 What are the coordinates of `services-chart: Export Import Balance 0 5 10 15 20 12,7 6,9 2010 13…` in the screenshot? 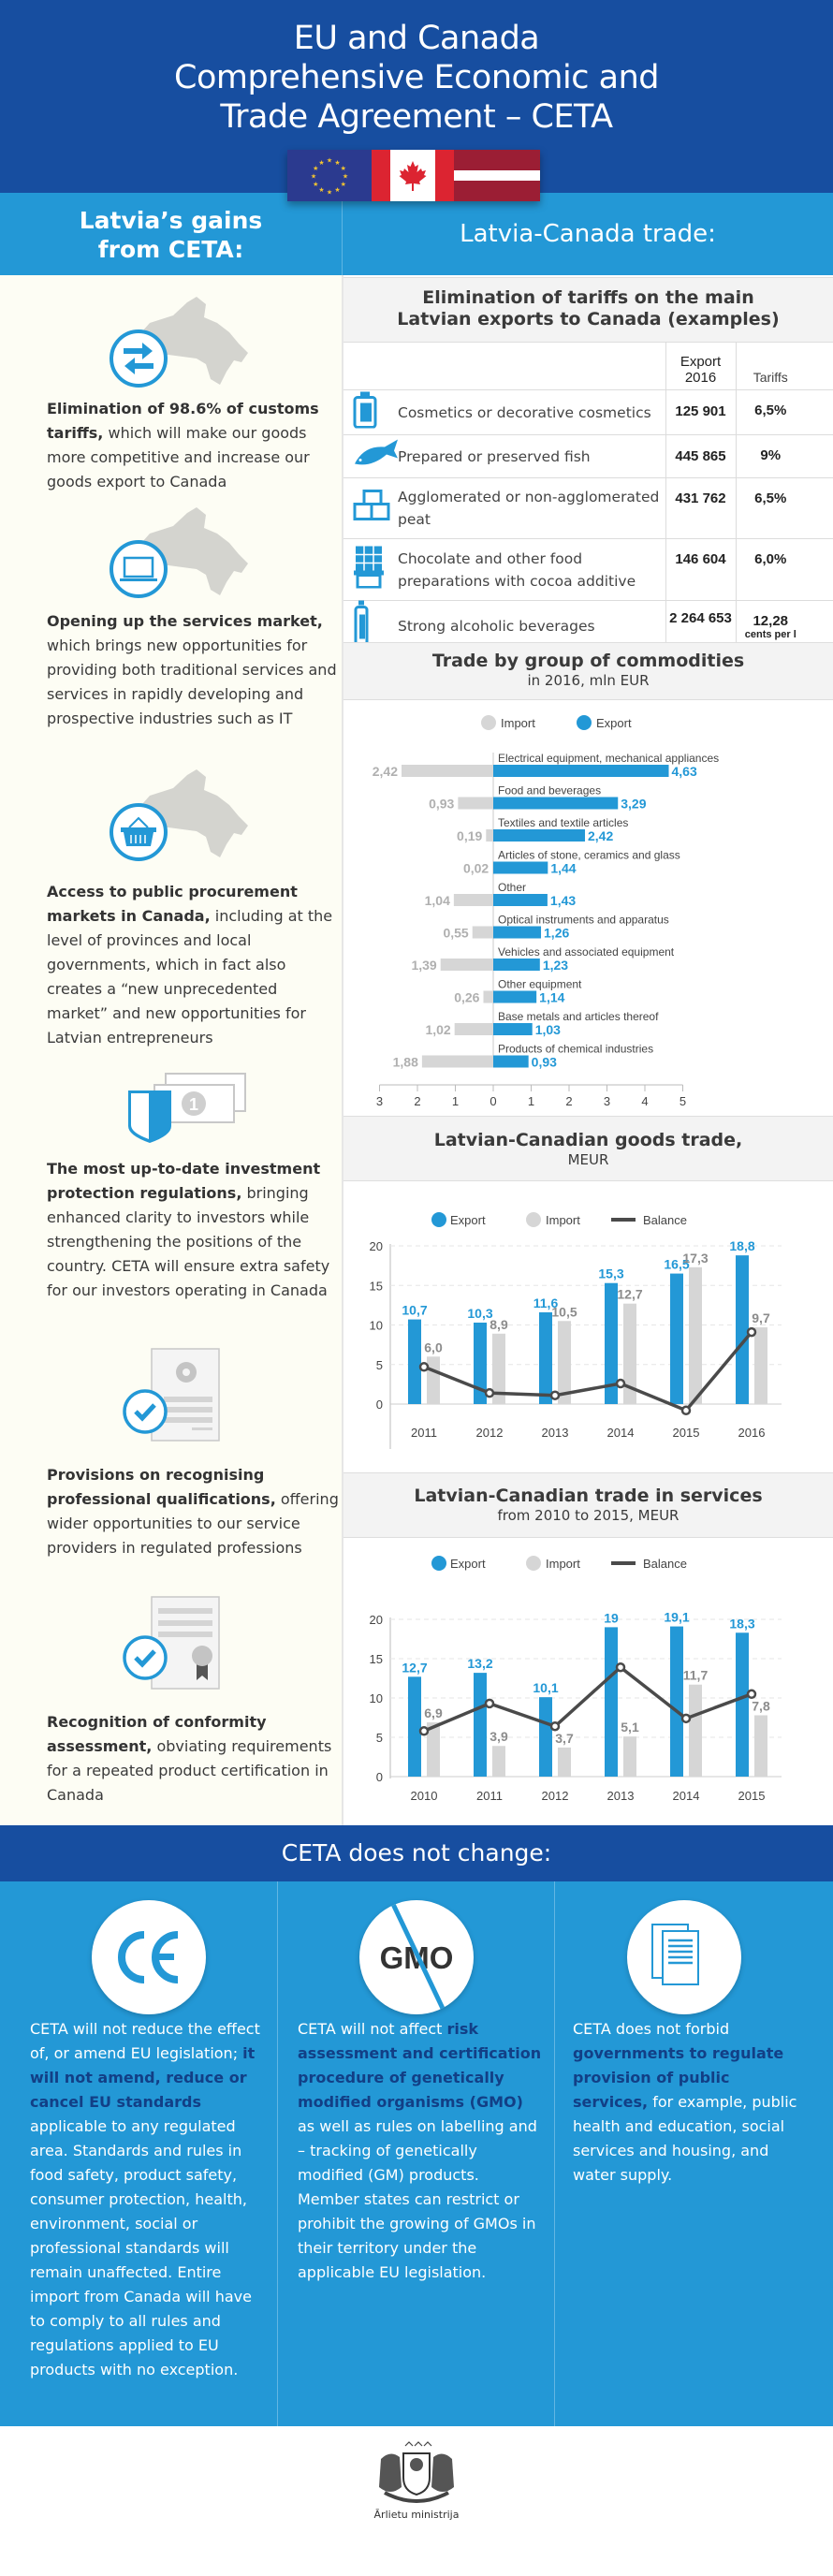 It's located at (576, 1679).